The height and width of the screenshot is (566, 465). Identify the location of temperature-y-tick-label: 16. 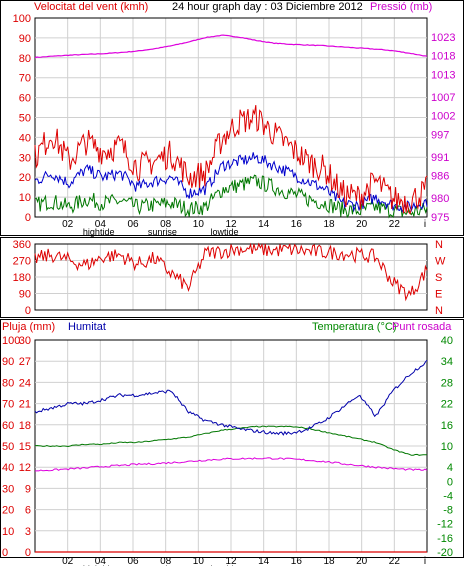
(447, 426).